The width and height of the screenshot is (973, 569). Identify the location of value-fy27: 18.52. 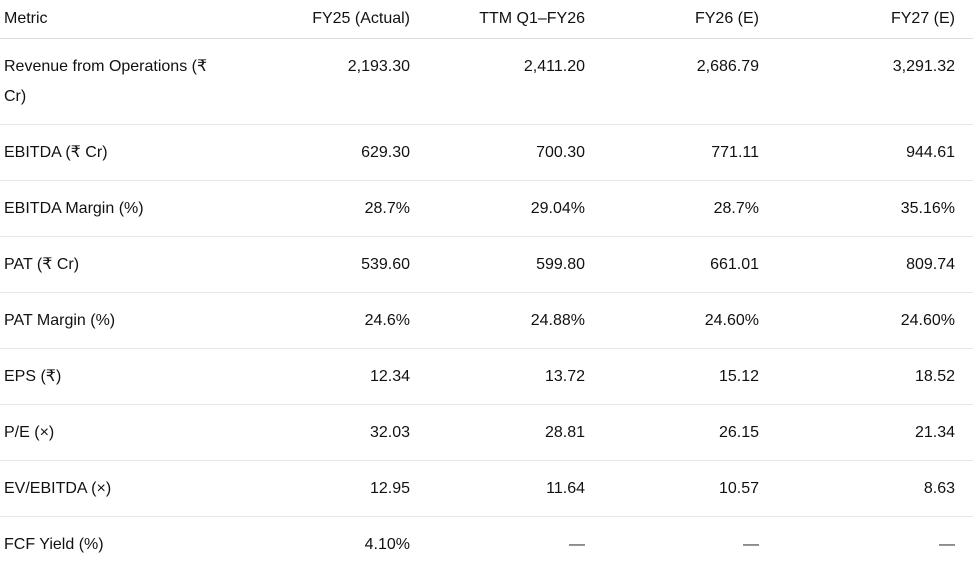
(934, 376).